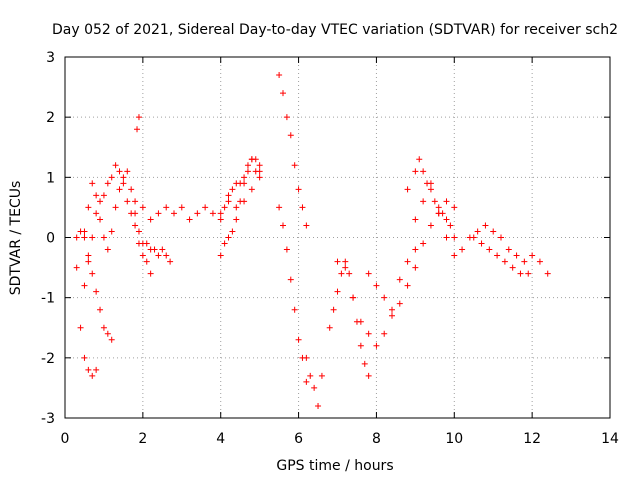  Describe the element at coordinates (117, 228) in the screenshot. I see `series-track-d` at that location.